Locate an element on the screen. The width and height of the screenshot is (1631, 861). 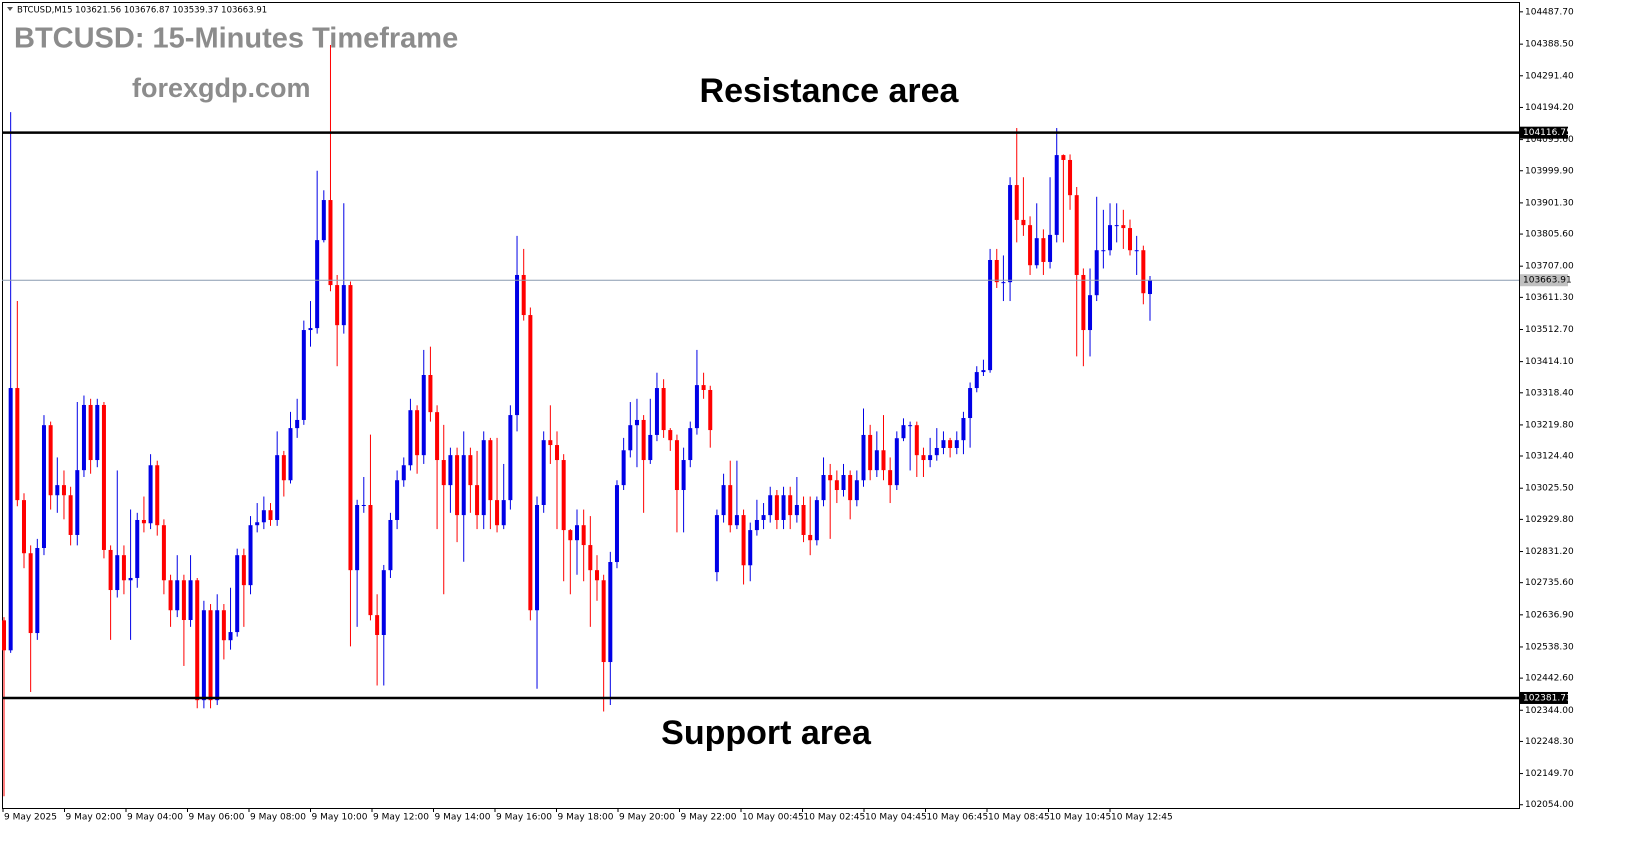
chart-title: BTCUSD: 15-Minutes Timeframe is located at coordinates (236, 39).